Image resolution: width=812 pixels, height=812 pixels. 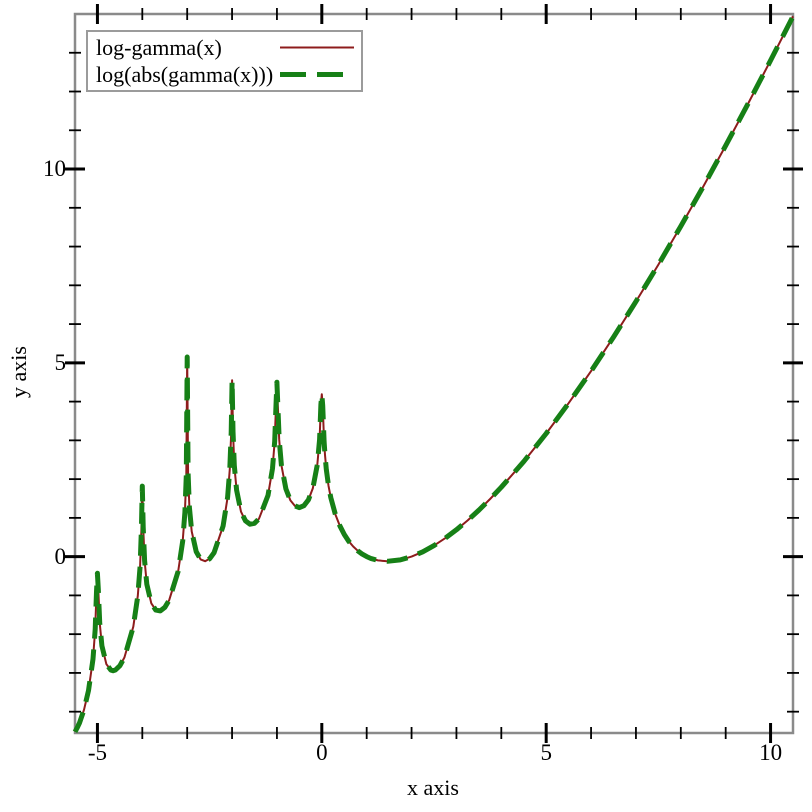 I want to click on legend-line-swatch-solid, so click(x=317, y=47).